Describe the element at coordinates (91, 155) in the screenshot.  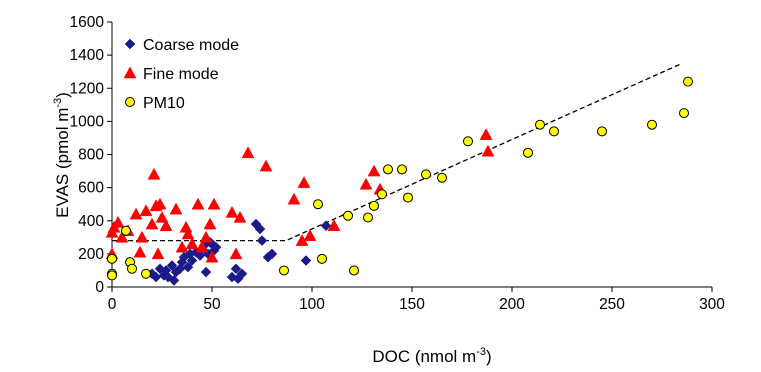
I see `y-tick-label: 800` at that location.